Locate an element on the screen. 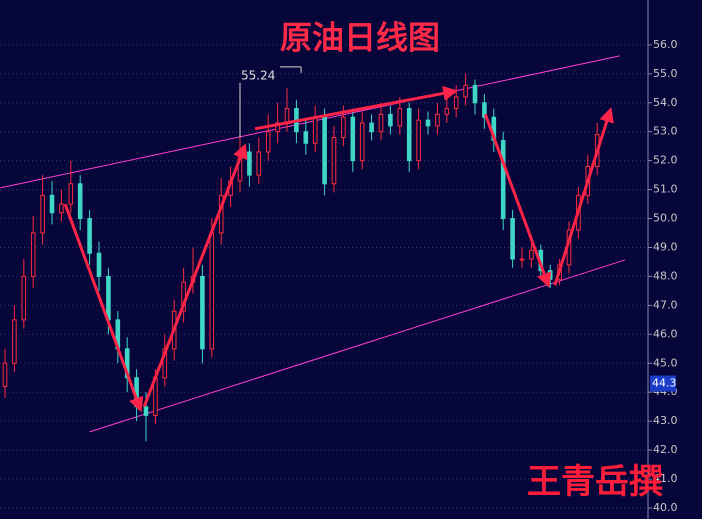 The width and height of the screenshot is (702, 519). y-tick-label: 50.0 is located at coordinates (665, 218).